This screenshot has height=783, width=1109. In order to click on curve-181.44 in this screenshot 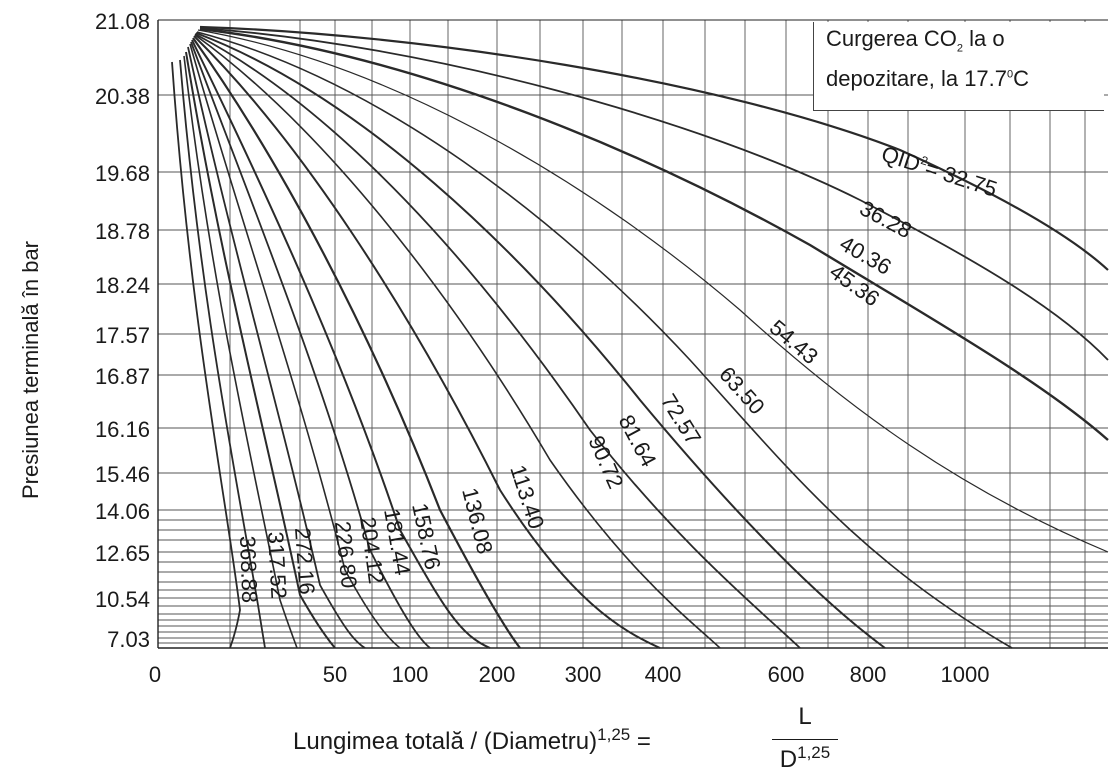, I will do `click(295, 346)`.